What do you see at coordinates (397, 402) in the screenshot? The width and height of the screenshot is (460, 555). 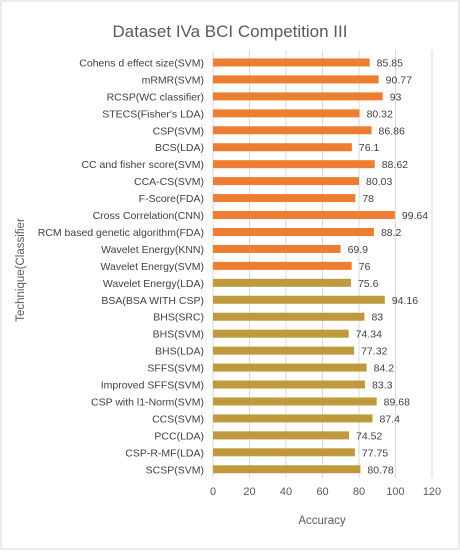 I see `value-label-20: 89.68` at bounding box center [397, 402].